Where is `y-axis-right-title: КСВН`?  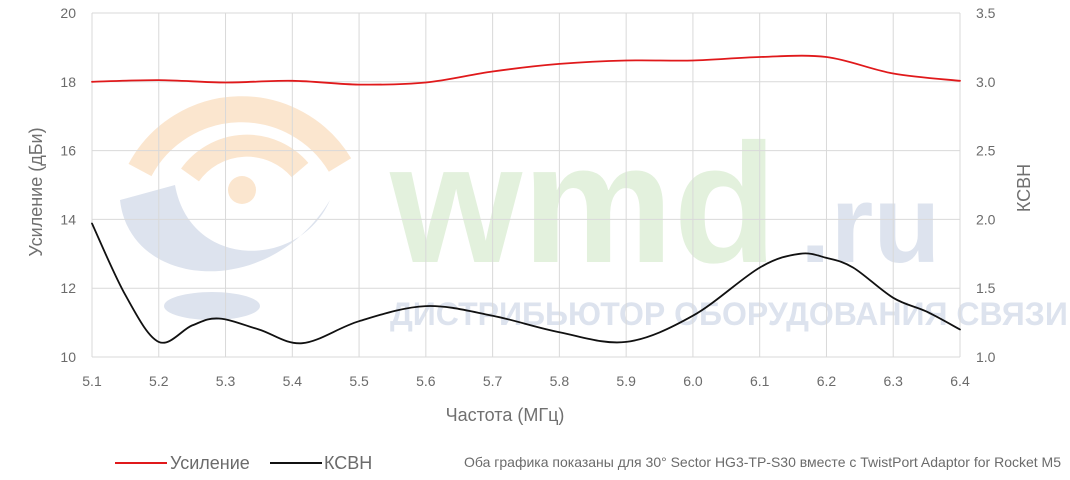
y-axis-right-title: КСВН is located at coordinates (1024, 188).